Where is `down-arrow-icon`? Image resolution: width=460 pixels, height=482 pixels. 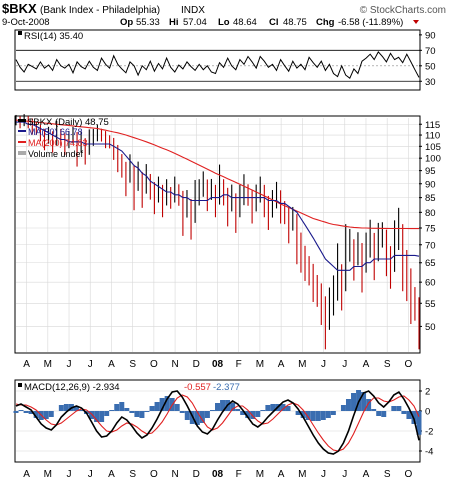 down-arrow-icon is located at coordinates (416, 22).